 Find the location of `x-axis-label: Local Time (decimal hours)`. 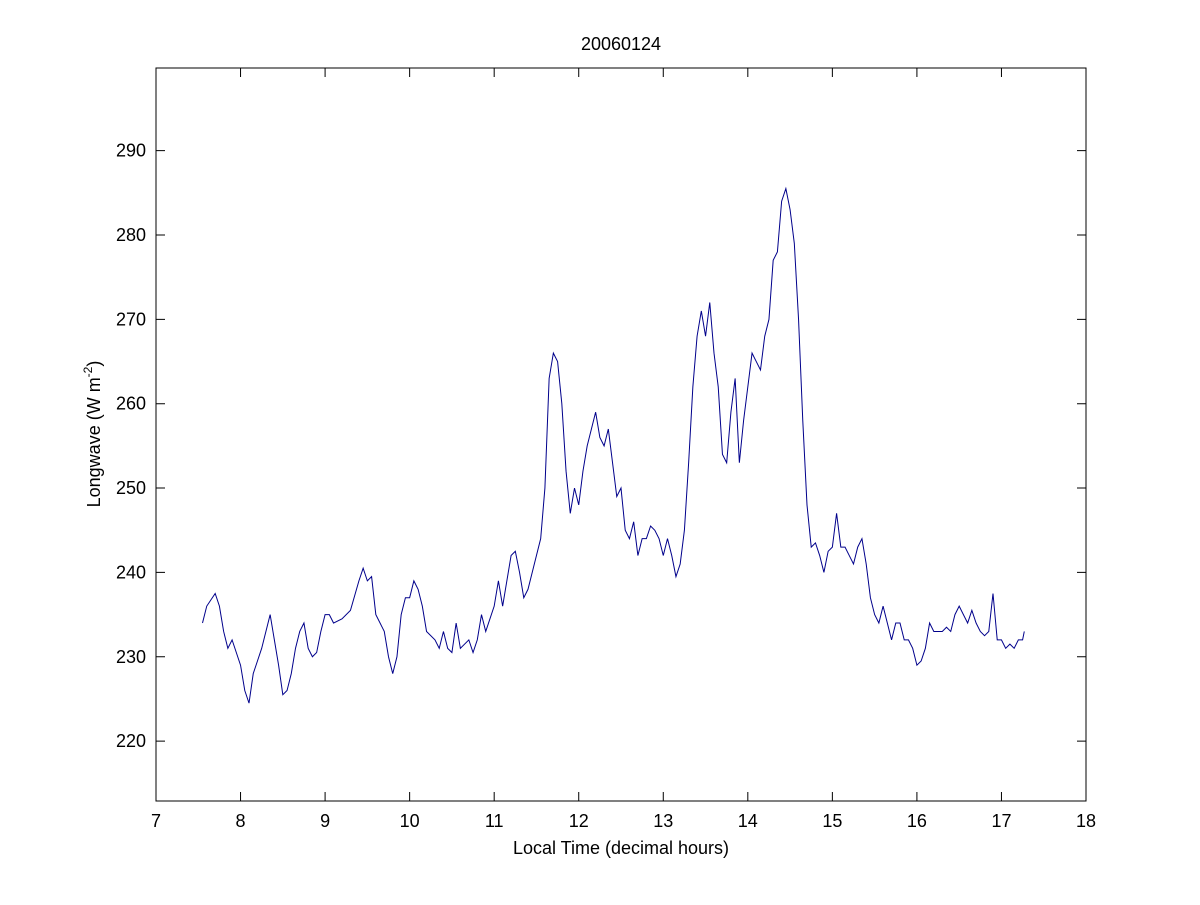

x-axis-label: Local Time (decimal hours) is located at coordinates (621, 848).